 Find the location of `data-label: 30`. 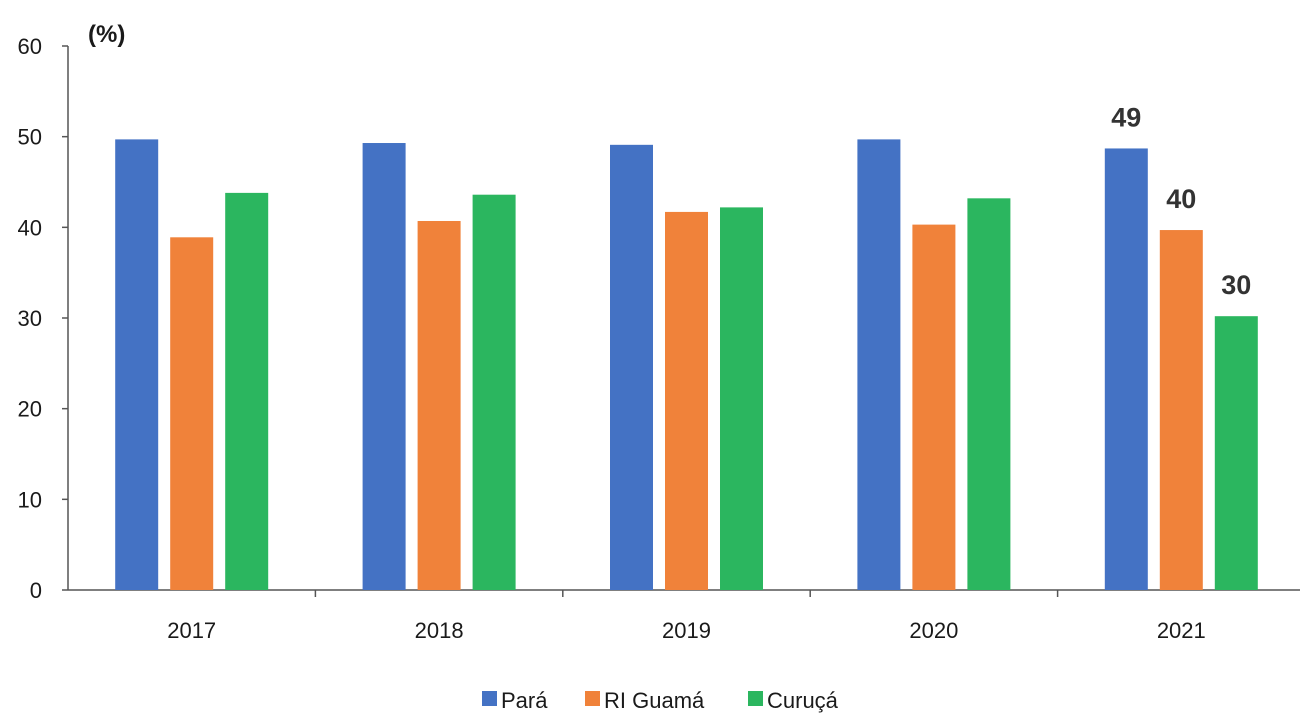

data-label: 30 is located at coordinates (1236, 285).